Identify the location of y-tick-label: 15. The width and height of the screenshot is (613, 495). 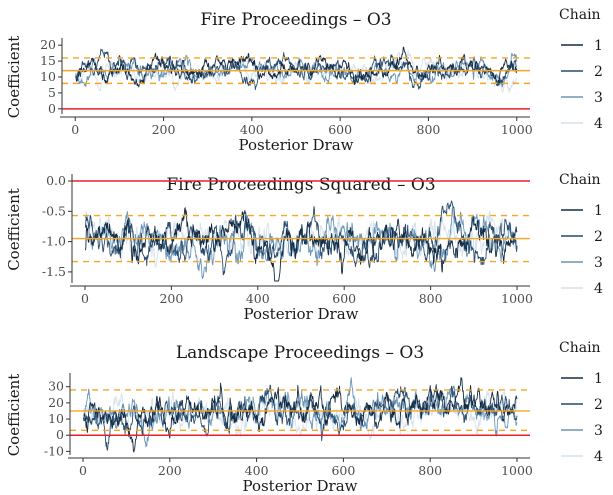
(48, 60).